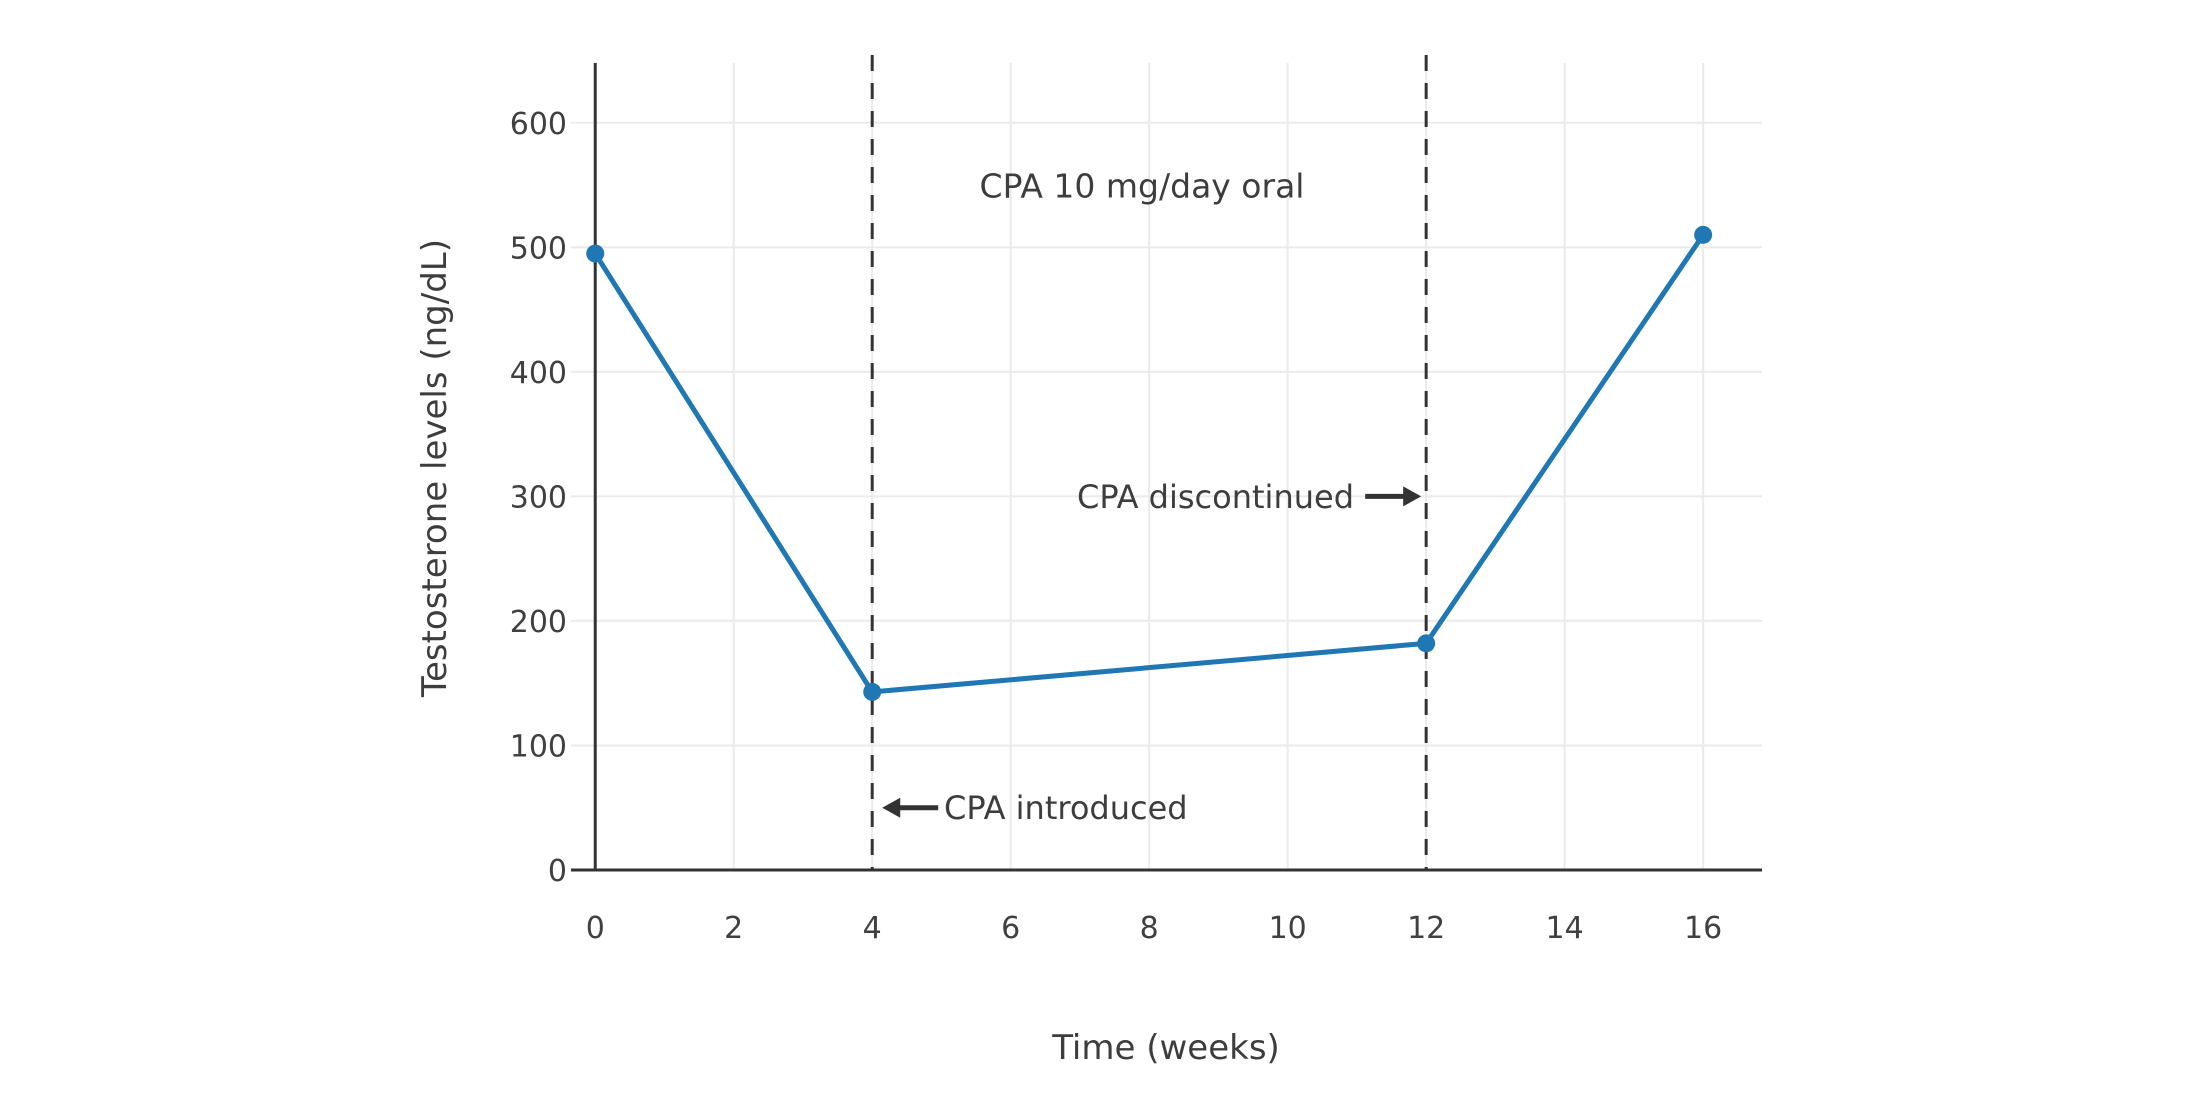  Describe the element at coordinates (538, 373) in the screenshot. I see `y-tick-label-400: 400` at that location.